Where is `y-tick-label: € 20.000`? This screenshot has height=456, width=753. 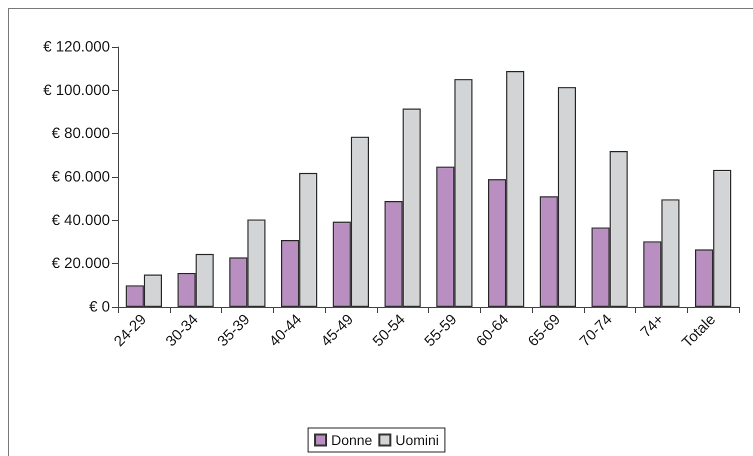
y-tick-label: € 20.000 is located at coordinates (81, 263).